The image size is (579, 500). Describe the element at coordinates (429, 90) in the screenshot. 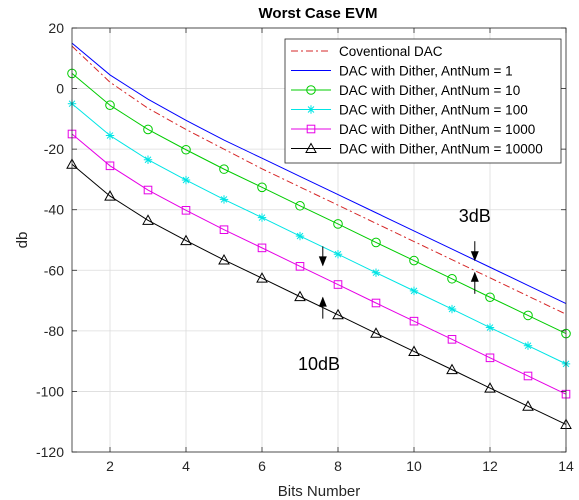

I see `legend-label: DAC with Dither, AntNum = 10` at that location.